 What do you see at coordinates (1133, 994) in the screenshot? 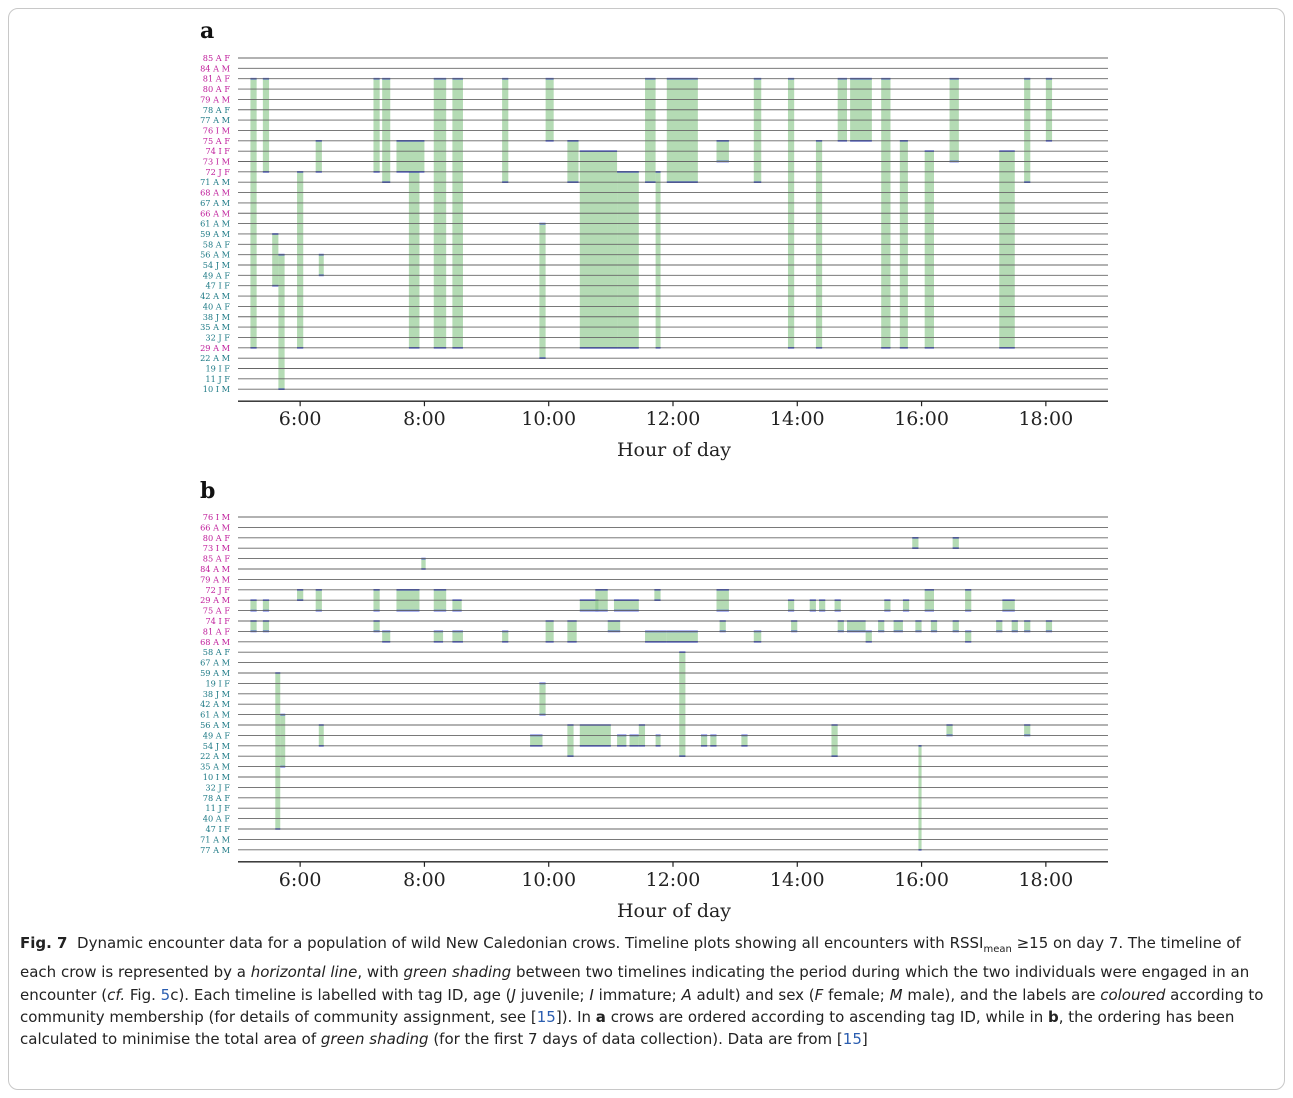
I see `caption-em: coloured` at bounding box center [1133, 994].